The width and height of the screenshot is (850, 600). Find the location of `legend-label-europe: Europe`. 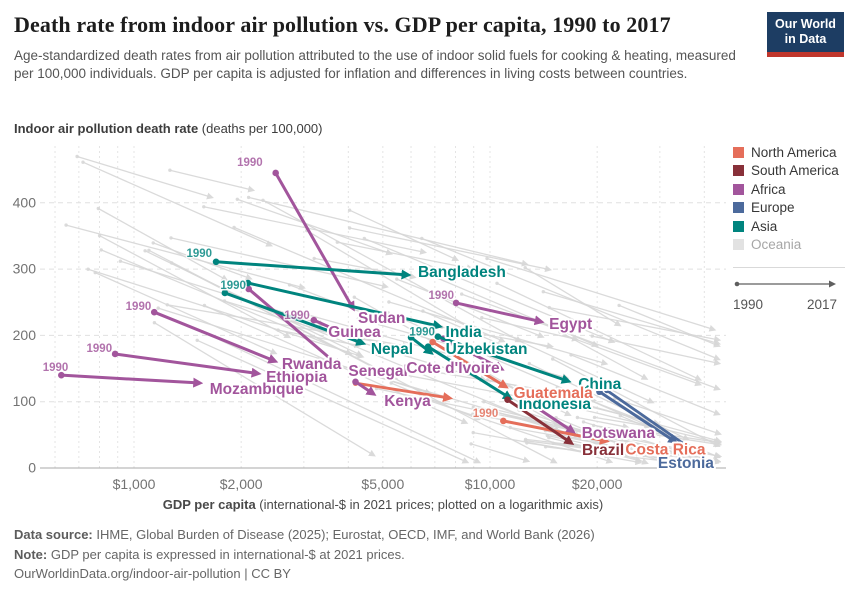

legend-label-europe: Europe is located at coordinates (773, 208).